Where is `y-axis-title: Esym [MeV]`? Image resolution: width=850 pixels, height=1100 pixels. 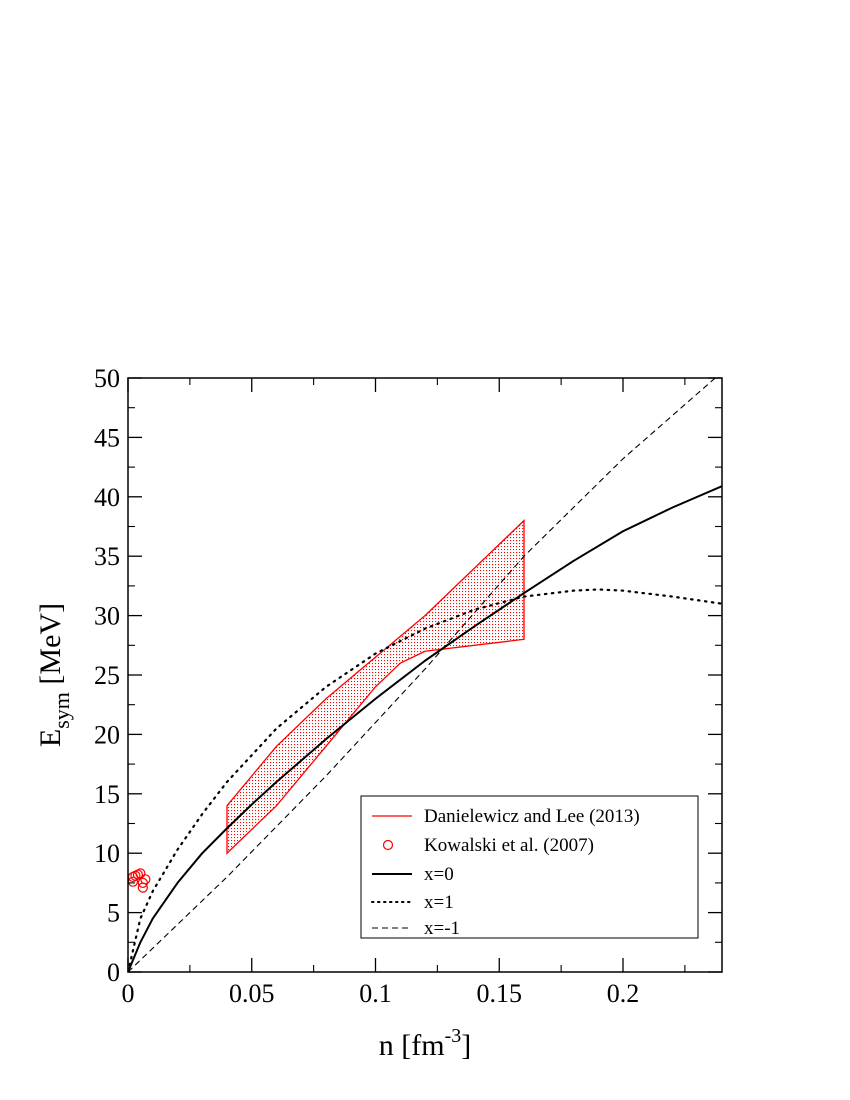 y-axis-title: Esym [MeV] is located at coordinates (54, 675).